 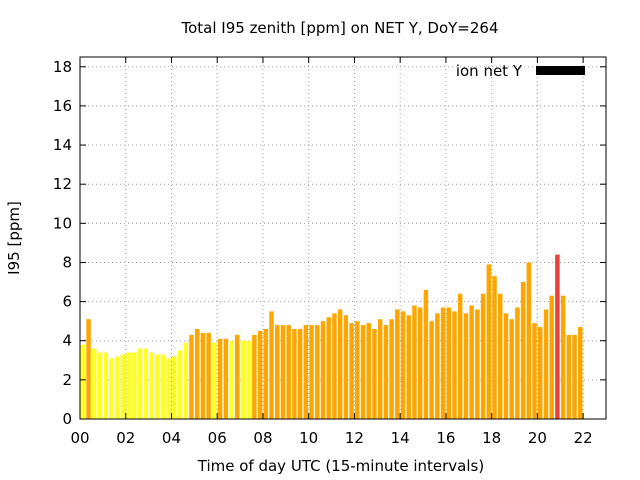 I want to click on x-tick-label: 12, so click(x=354, y=438).